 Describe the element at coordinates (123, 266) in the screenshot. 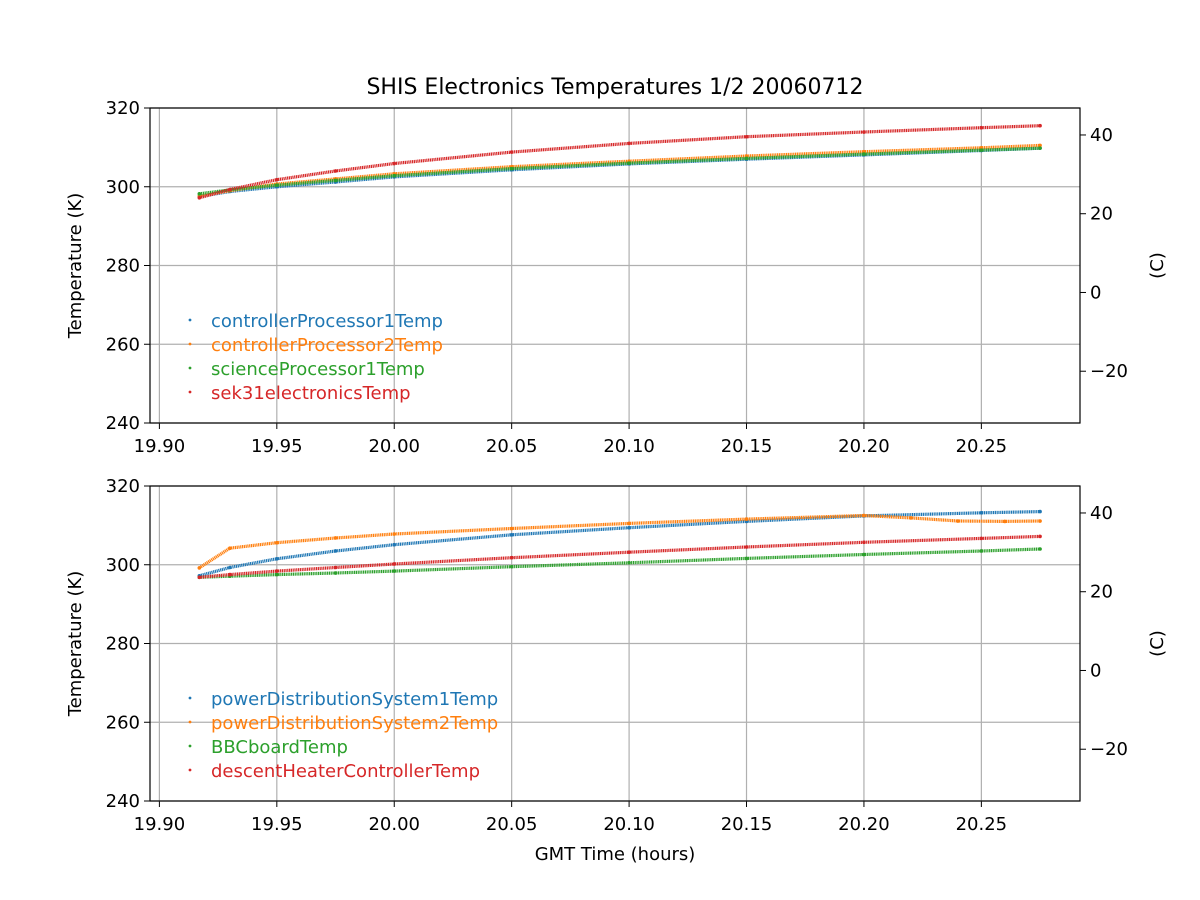

I see `y-tick-label: 280` at that location.